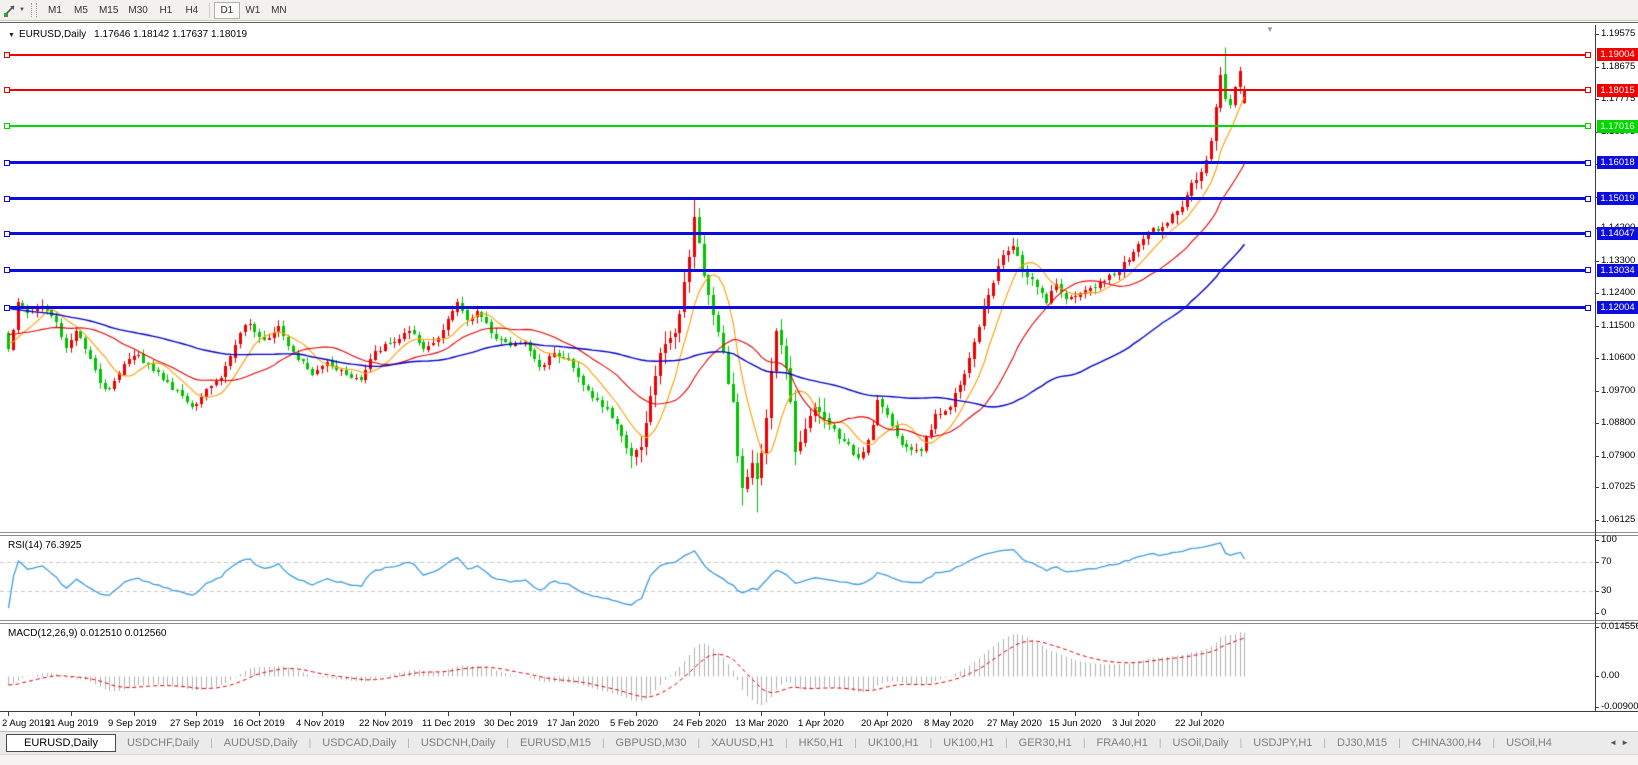 The image size is (1638, 765). Describe the element at coordinates (797, 668) in the screenshot. I see `macd-pane-canvas` at that location.